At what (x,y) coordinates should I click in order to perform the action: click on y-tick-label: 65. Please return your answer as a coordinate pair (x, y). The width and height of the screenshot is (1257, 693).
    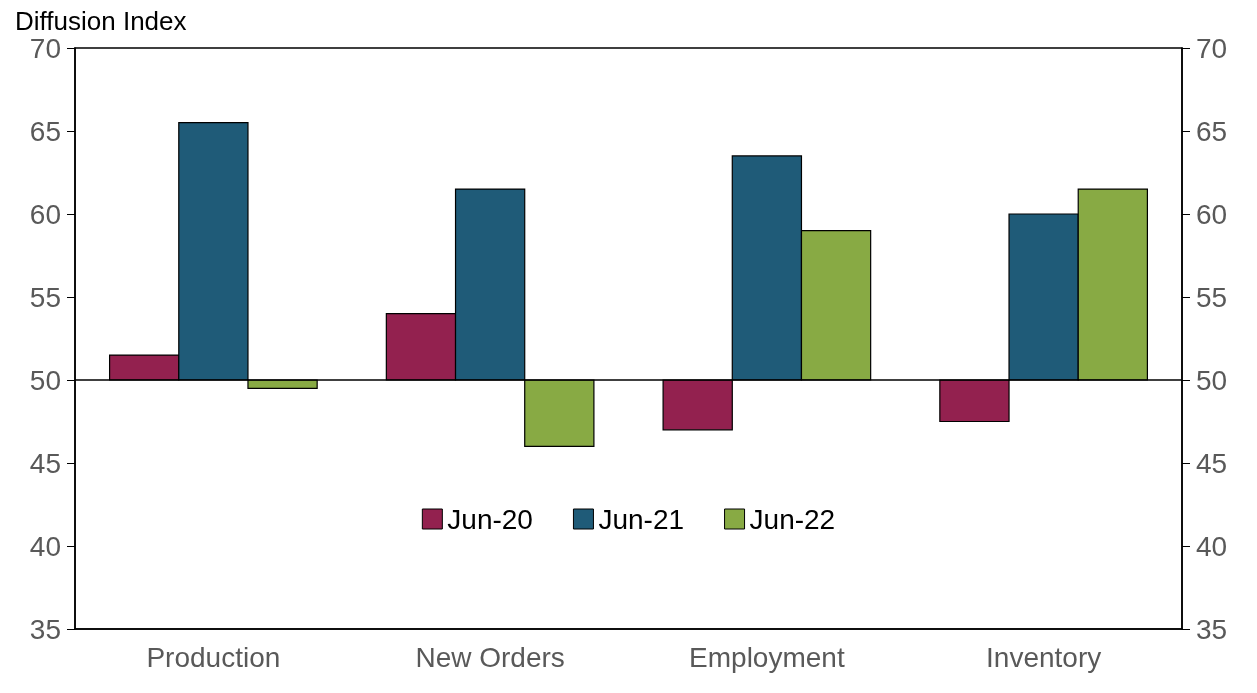
    Looking at the image, I should click on (45, 131).